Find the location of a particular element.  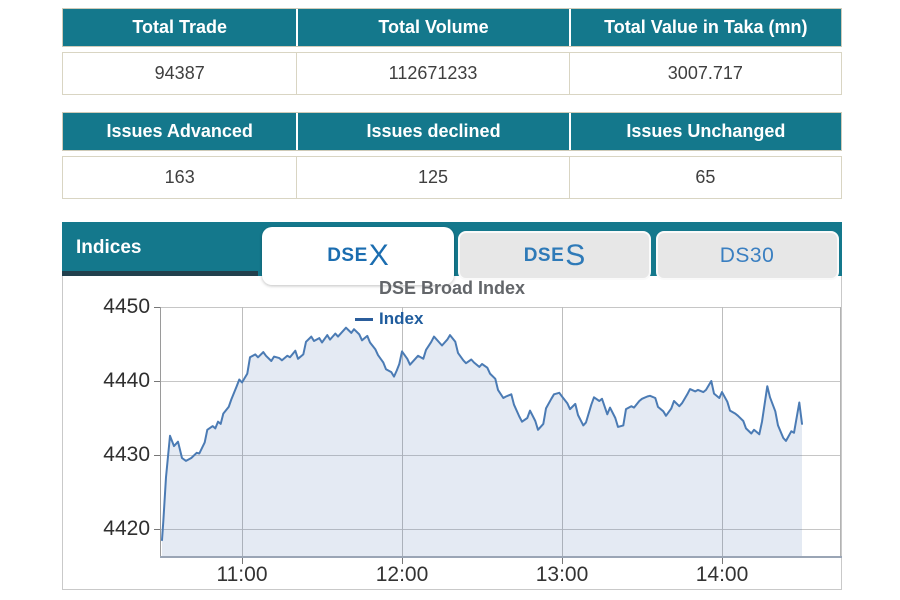

legend-label: Index is located at coordinates (401, 318).